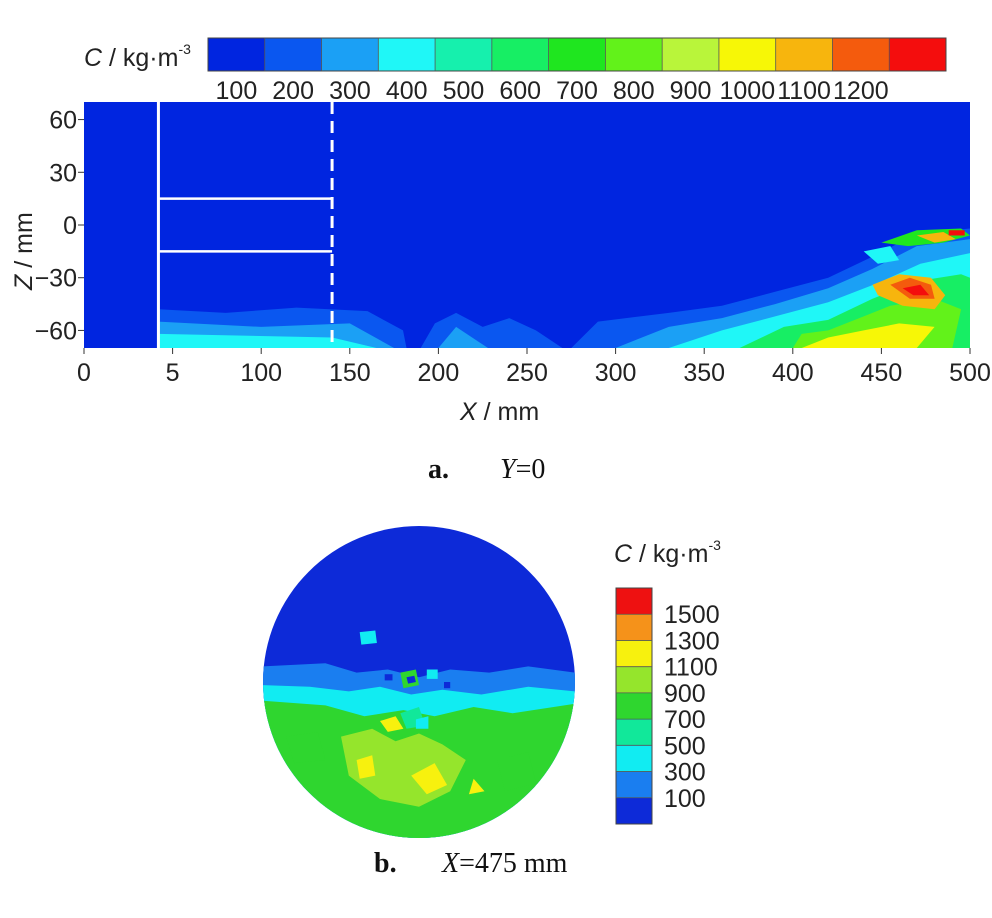  What do you see at coordinates (504, 863) in the screenshot?
I see `caption-b-text: X=475 mm` at bounding box center [504, 863].